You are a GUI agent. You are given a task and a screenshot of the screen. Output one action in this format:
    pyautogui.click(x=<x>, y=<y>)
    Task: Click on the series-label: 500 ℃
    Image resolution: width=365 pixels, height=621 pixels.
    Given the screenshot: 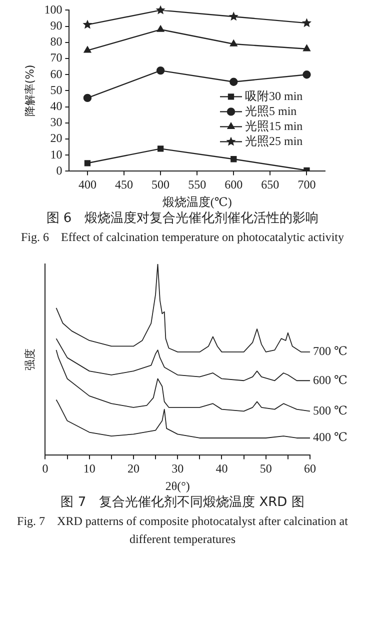 What is the action you would take?
    pyautogui.click(x=330, y=410)
    